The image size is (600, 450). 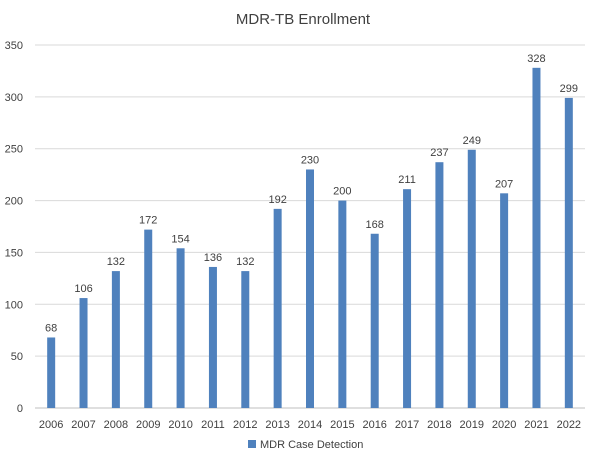 I want to click on x-tick-label-2018: 2018, so click(x=439, y=425).